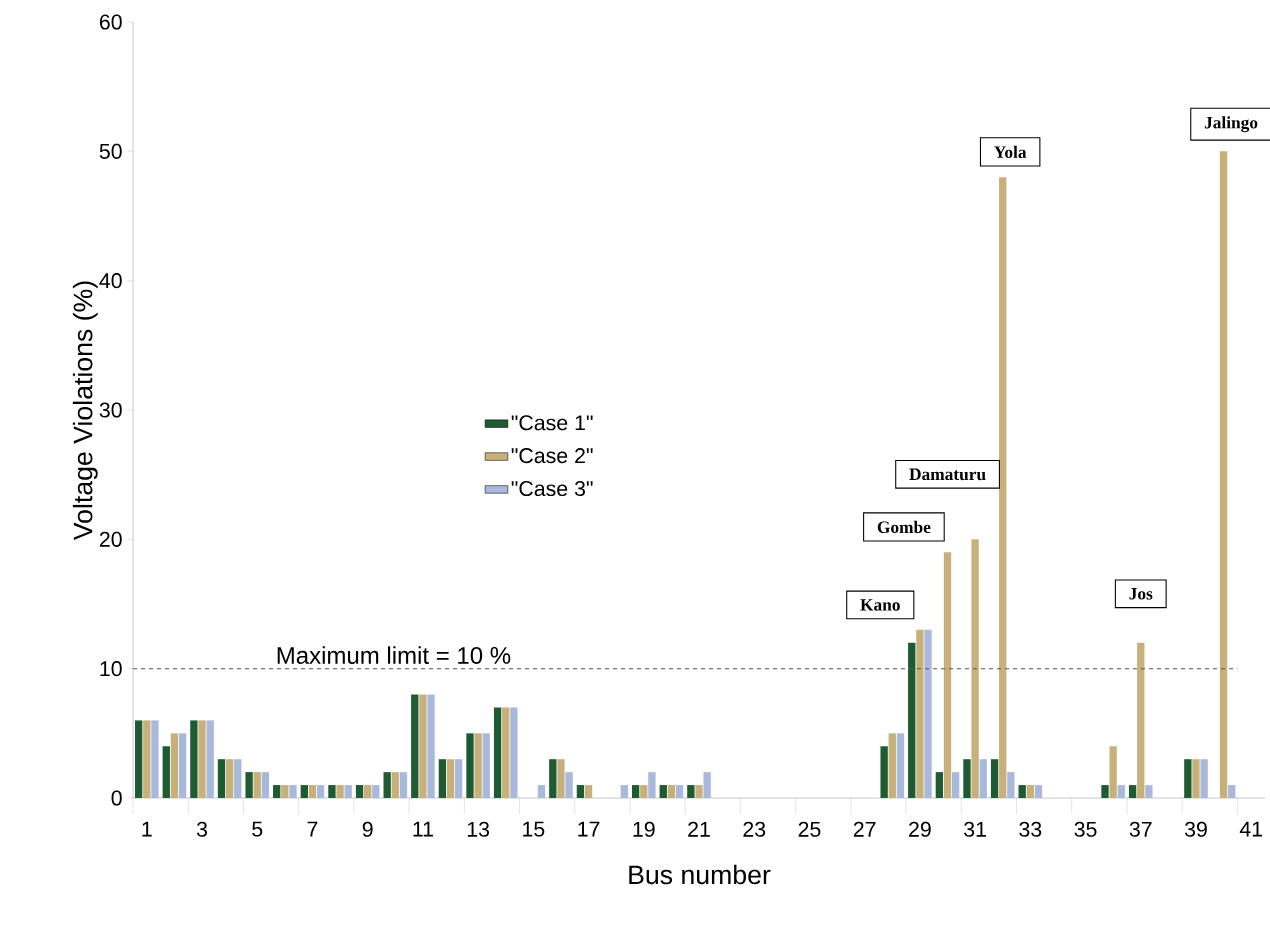 The image size is (1270, 928). I want to click on y-tick-label: 30, so click(110, 410).